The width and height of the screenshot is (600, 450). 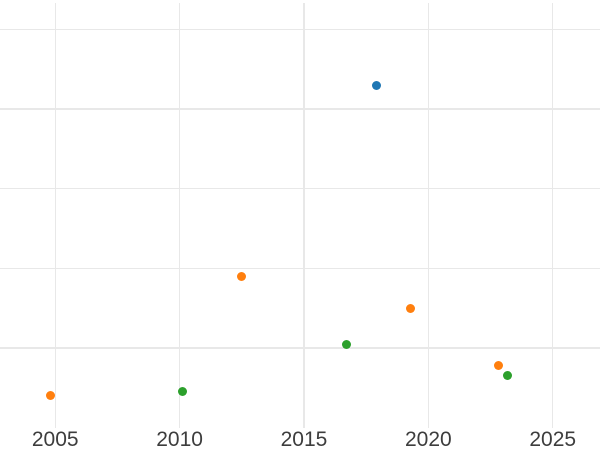 I want to click on x-tick-label: 2010, so click(x=179, y=439).